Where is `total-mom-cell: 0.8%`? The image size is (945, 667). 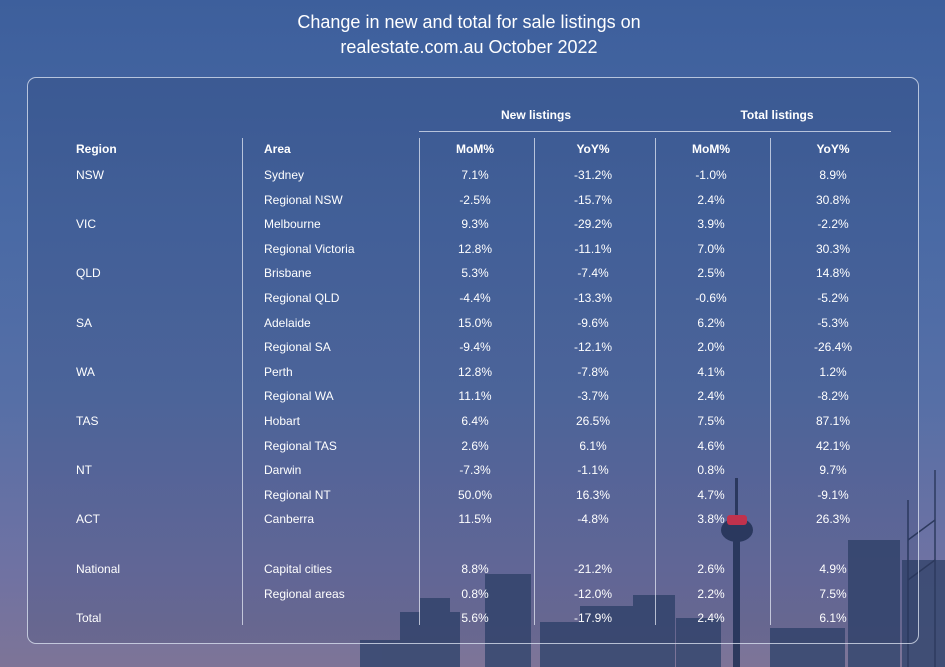
total-mom-cell: 0.8% is located at coordinates (711, 470).